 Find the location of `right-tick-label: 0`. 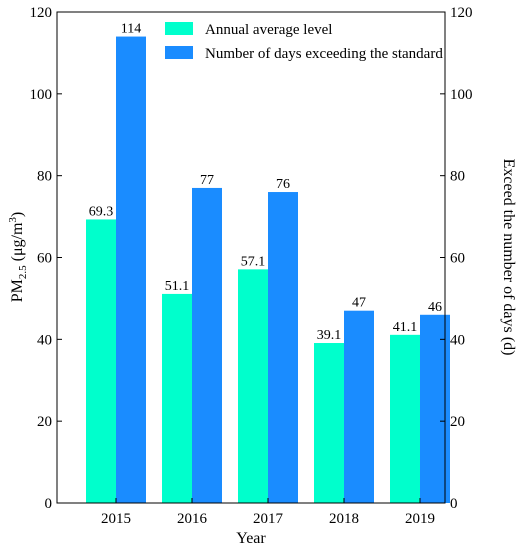

right-tick-label: 0 is located at coordinates (454, 504).